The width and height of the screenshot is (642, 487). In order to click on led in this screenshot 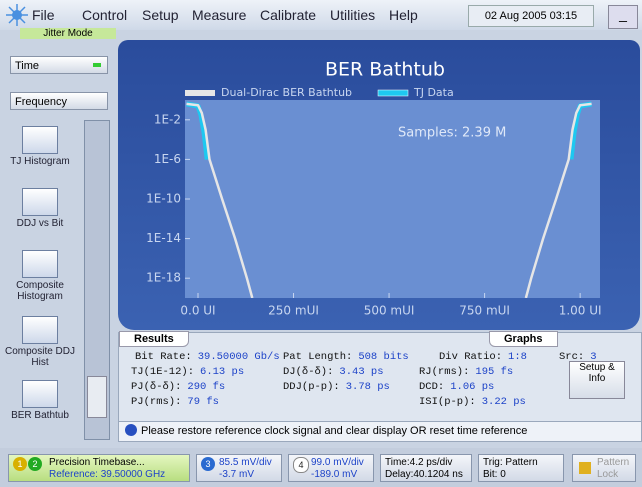, I will do `click(97, 65)`.